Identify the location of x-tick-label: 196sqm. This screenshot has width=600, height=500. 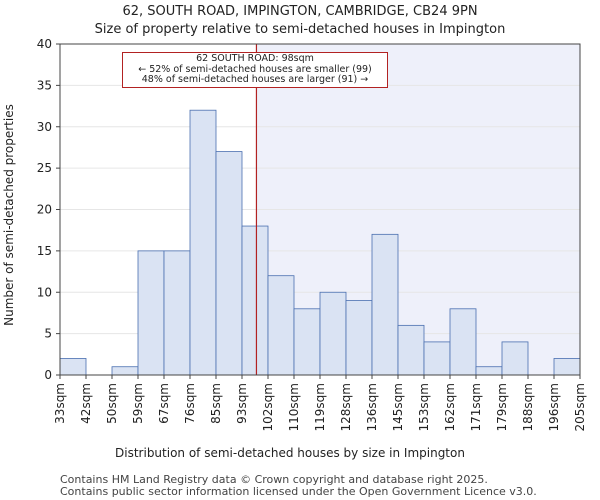
(554, 407).